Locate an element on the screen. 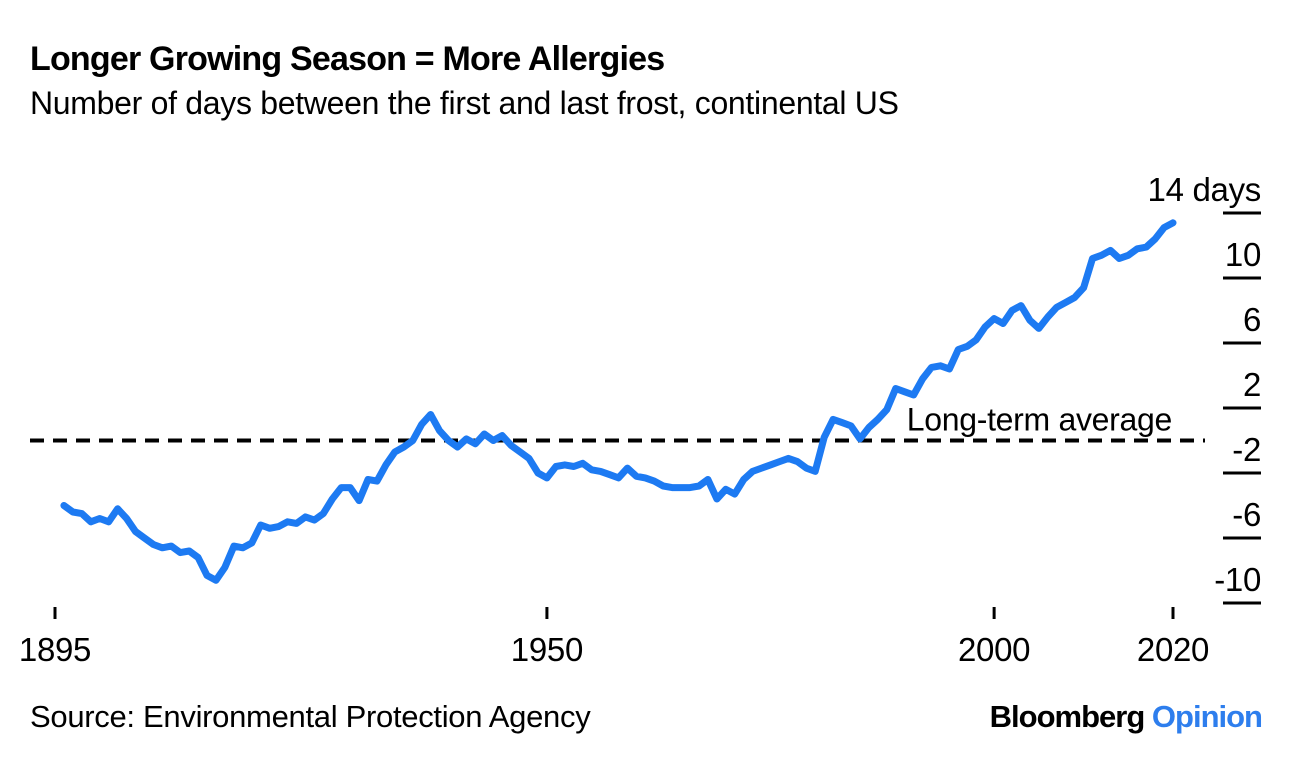  opinion-wordmark: Opinion is located at coordinates (1207, 716).